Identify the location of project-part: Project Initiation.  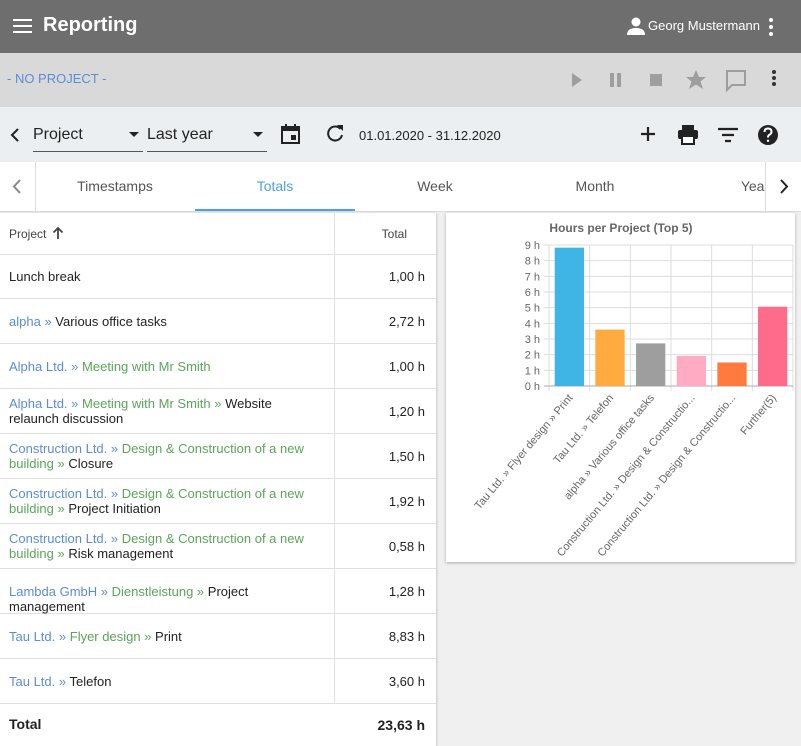
(114, 508).